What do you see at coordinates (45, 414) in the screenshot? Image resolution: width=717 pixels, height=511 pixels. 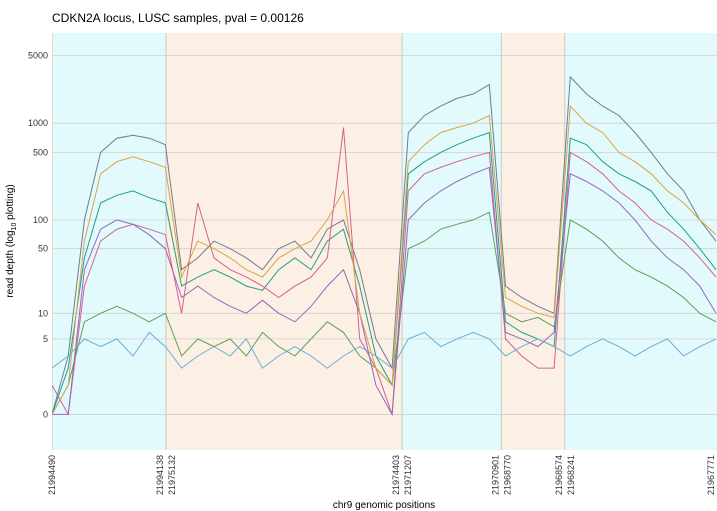 I see `y-tick-label: 0` at bounding box center [45, 414].